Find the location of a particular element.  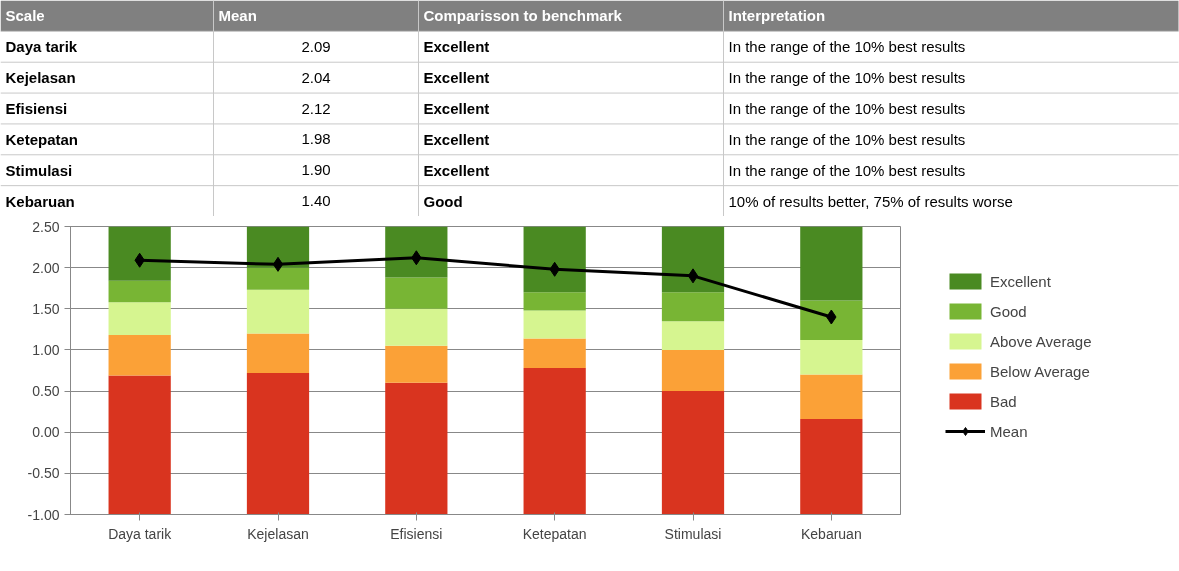

y-tick-label: -1.00 is located at coordinates (43, 514).